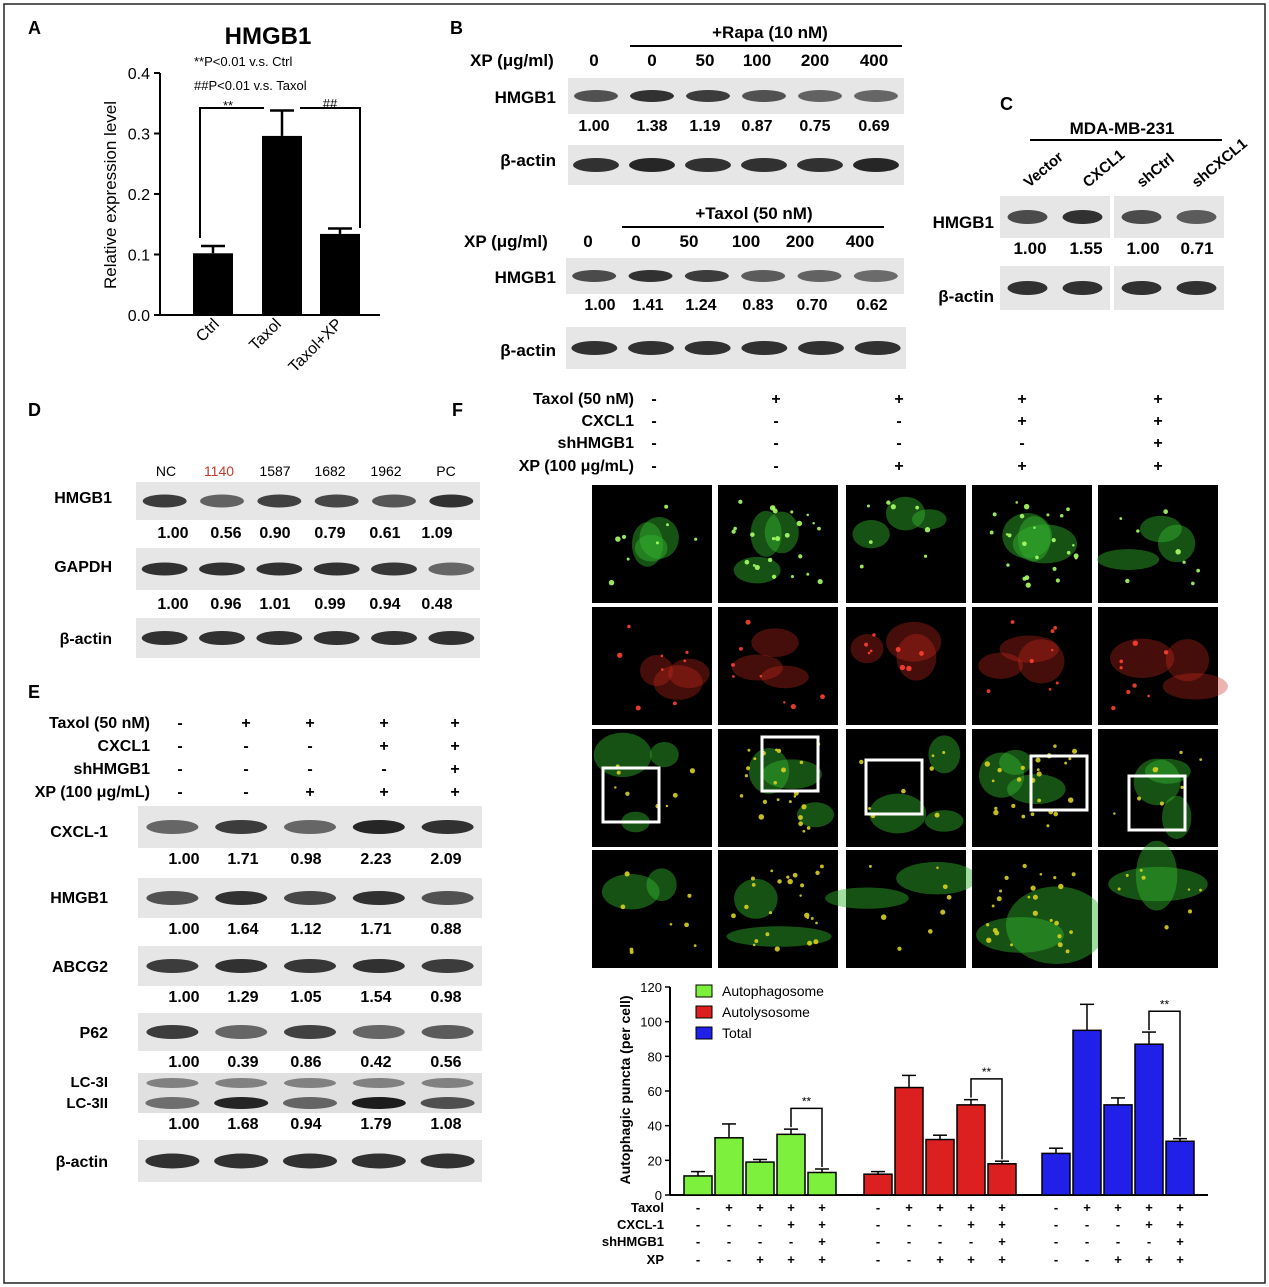 The width and height of the screenshot is (1269, 1287). What do you see at coordinates (576, 466) in the screenshot?
I see `condition-label: XP (100 μg/mL)` at bounding box center [576, 466].